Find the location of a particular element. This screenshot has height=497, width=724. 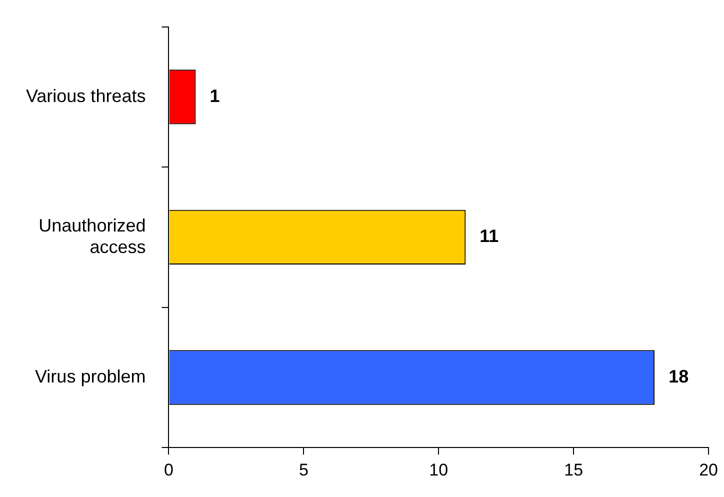

data-label: 18 is located at coordinates (678, 376).